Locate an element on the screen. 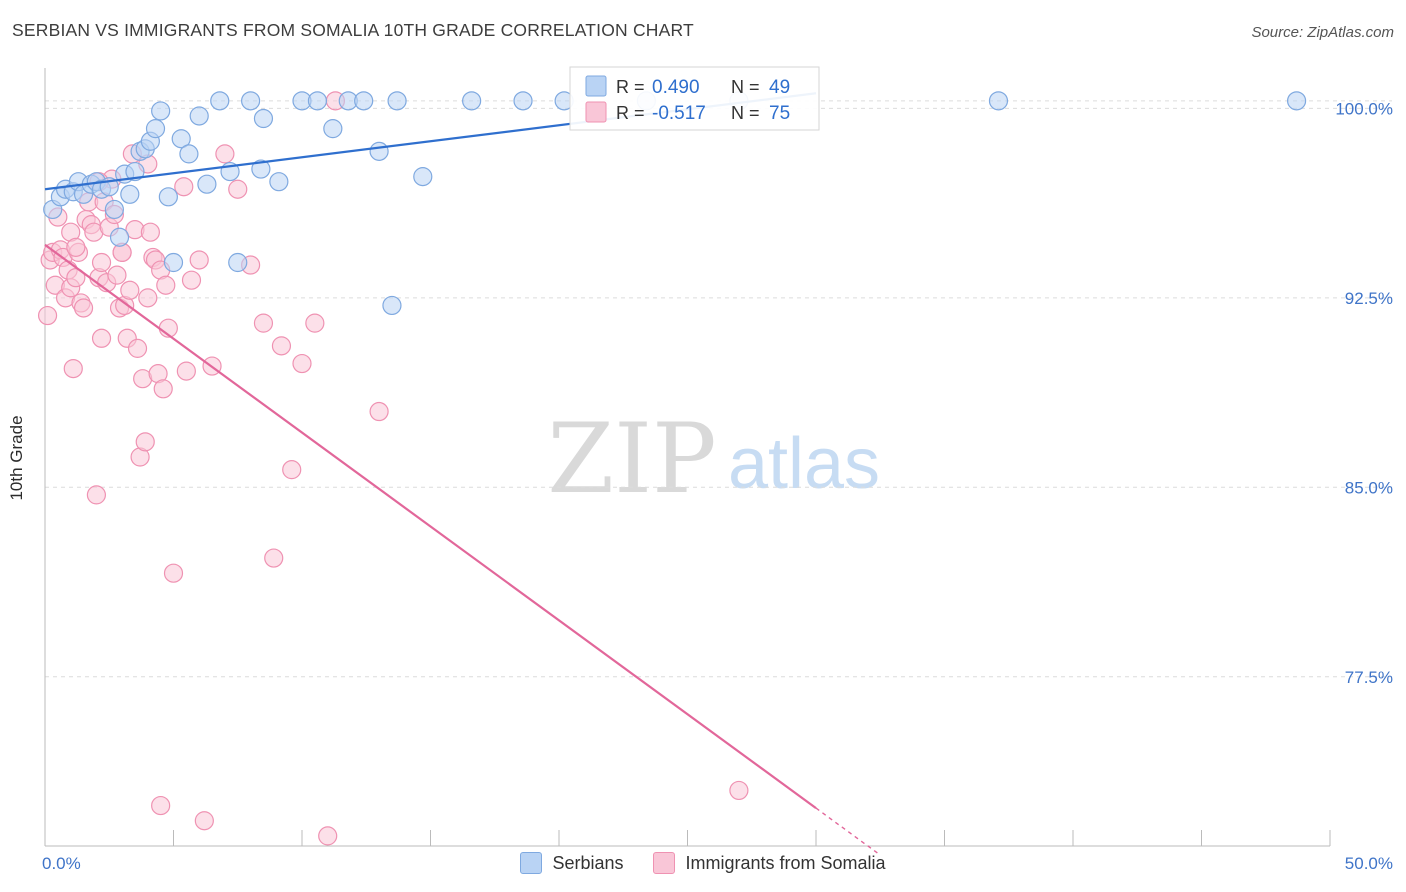 The image size is (1406, 892). stats-n-value: 75 is located at coordinates (779, 113).